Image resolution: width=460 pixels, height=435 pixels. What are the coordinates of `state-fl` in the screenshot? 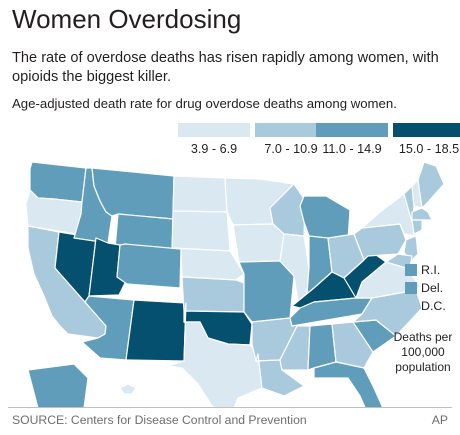 It's located at (348, 384).